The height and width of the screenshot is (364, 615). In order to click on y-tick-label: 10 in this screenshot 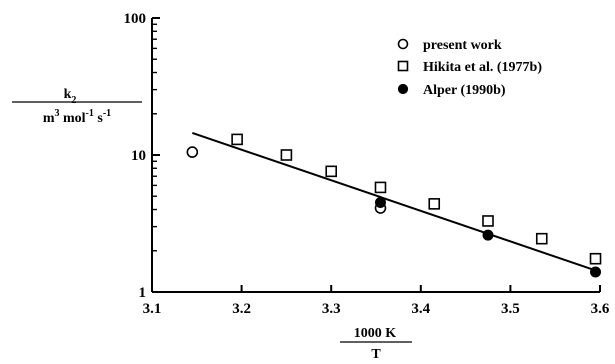, I will do `click(138, 156)`.